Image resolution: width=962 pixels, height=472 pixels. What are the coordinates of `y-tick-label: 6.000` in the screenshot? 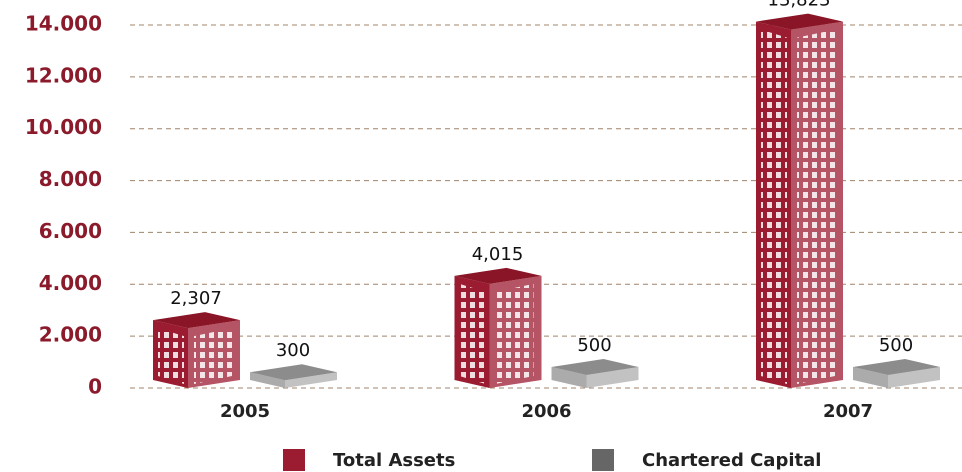 It's located at (70, 231).